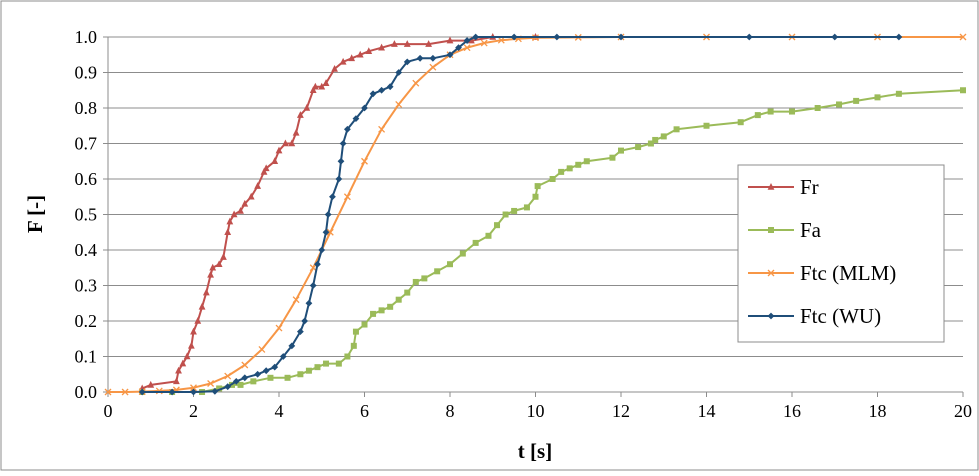 The width and height of the screenshot is (979, 476). What do you see at coordinates (193, 411) in the screenshot?
I see `x-tick-label: 2` at bounding box center [193, 411].